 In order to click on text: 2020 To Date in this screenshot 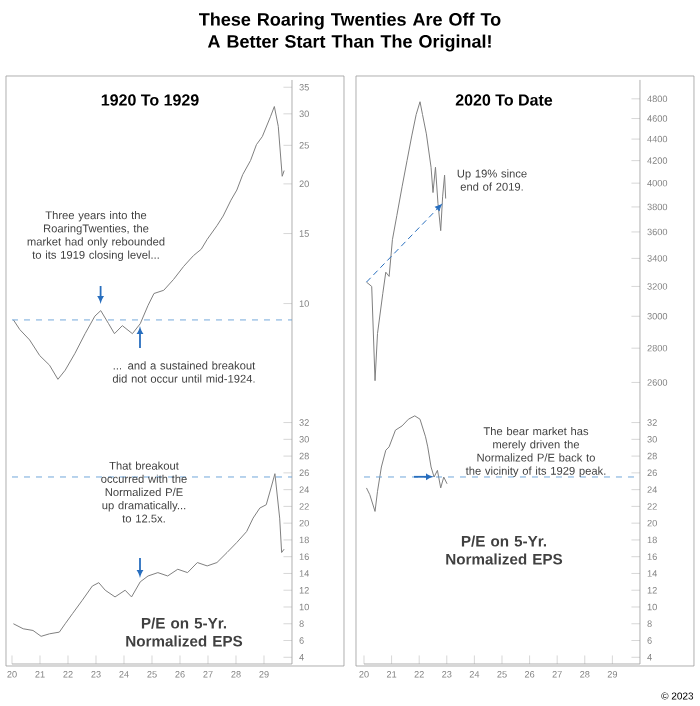, I will do `click(504, 100)`.